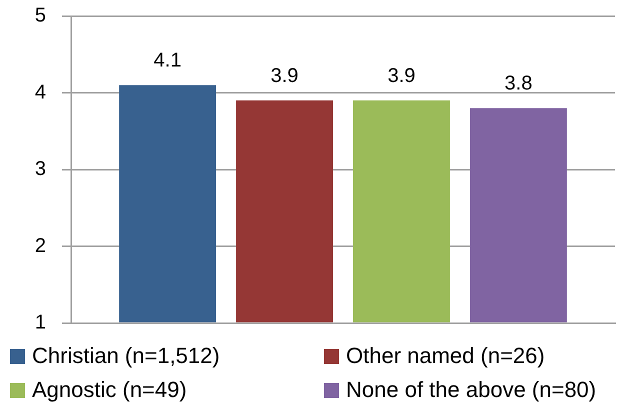 The width and height of the screenshot is (639, 410). What do you see at coordinates (518, 83) in the screenshot?
I see `data-label: 3.8` at bounding box center [518, 83].